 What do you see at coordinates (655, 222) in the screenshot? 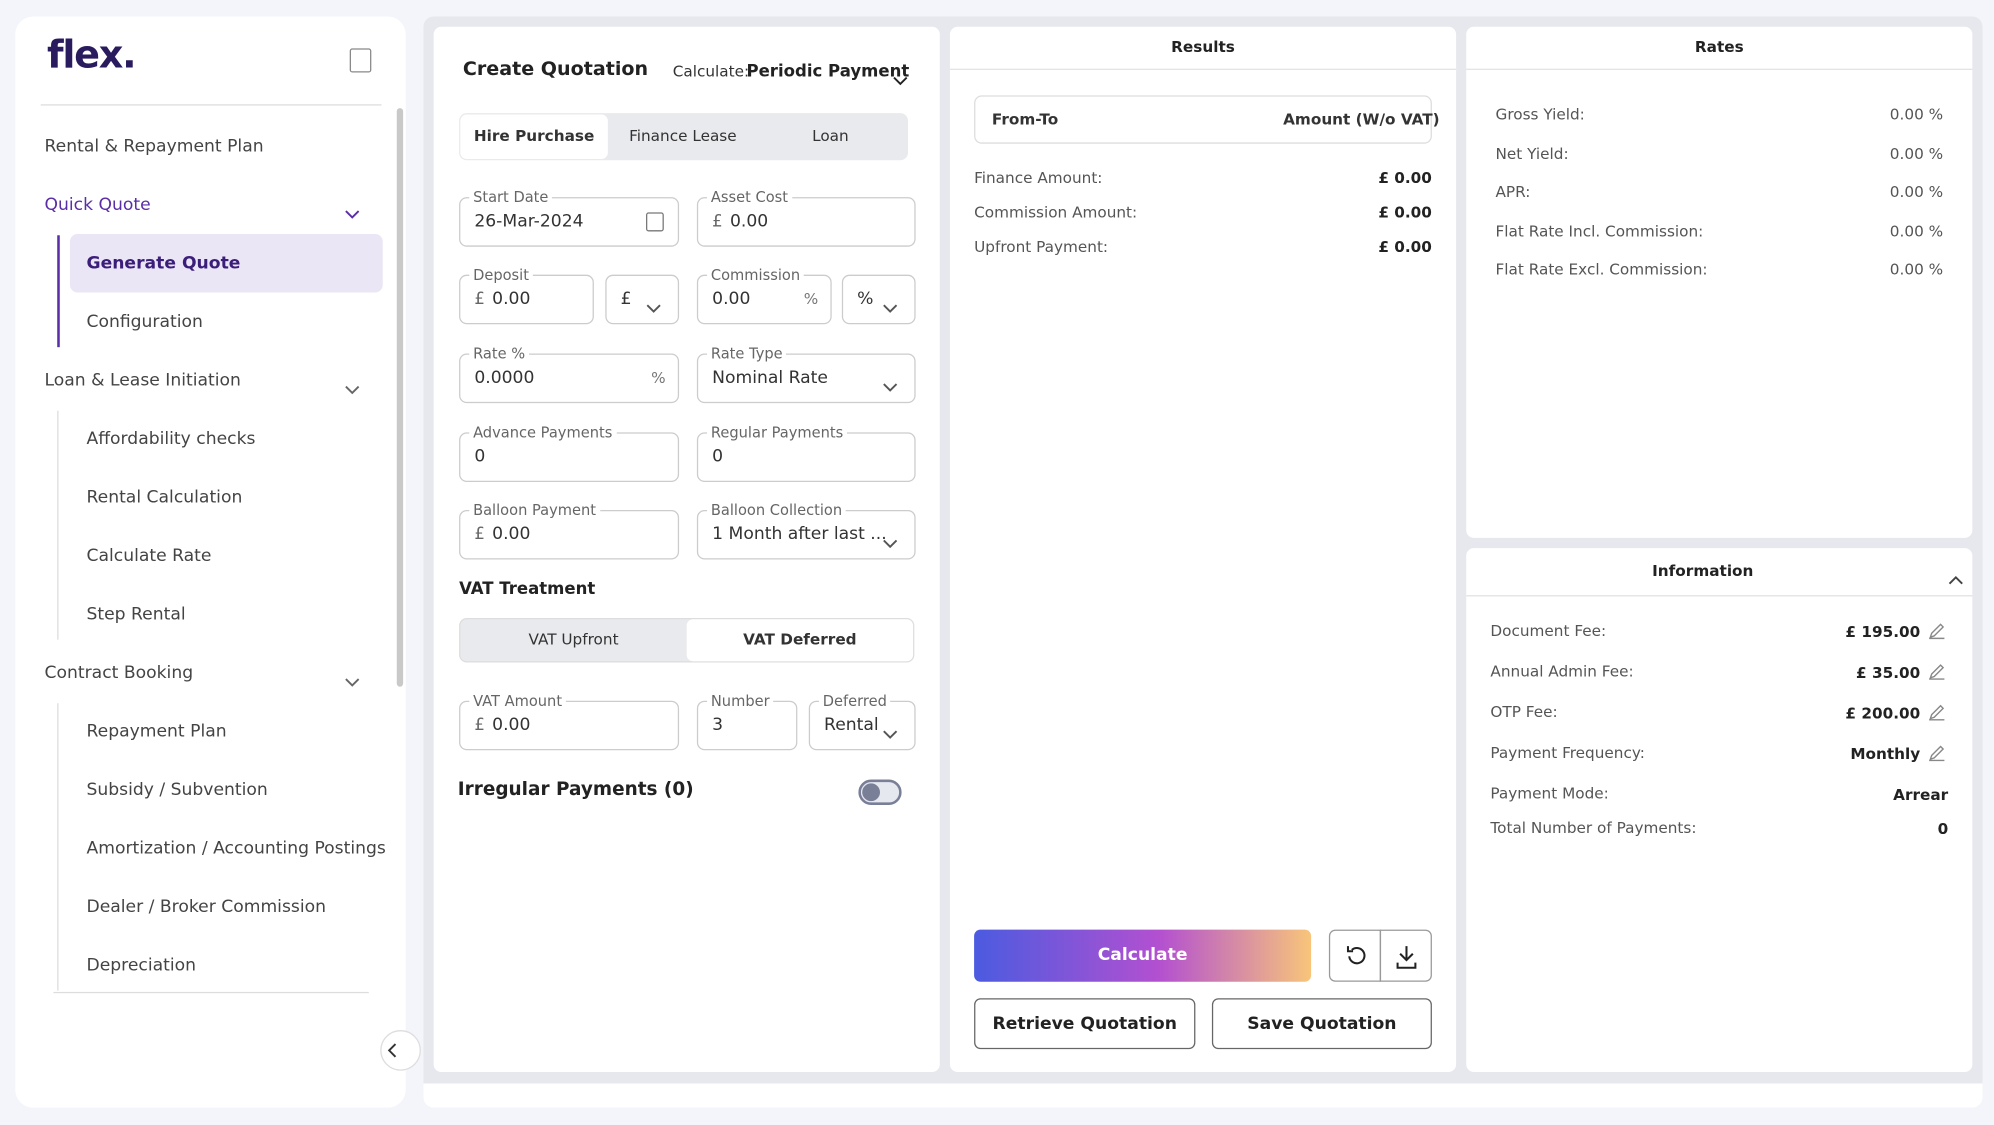
I see `calendar-icon` at bounding box center [655, 222].